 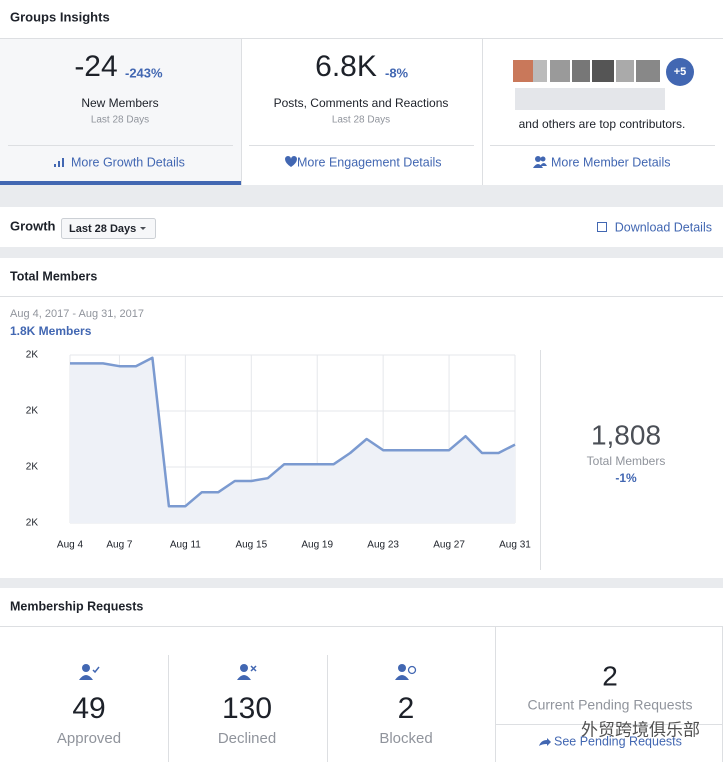 I want to click on x-tick-label: Aug 15, so click(x=251, y=545).